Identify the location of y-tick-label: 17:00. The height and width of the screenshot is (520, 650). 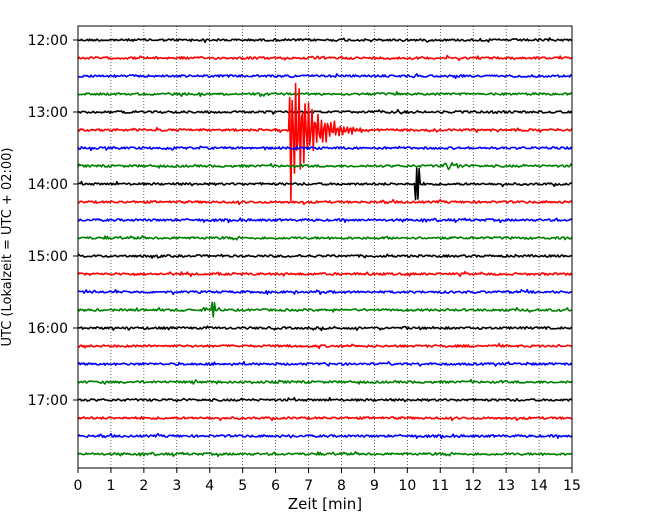
(48, 401).